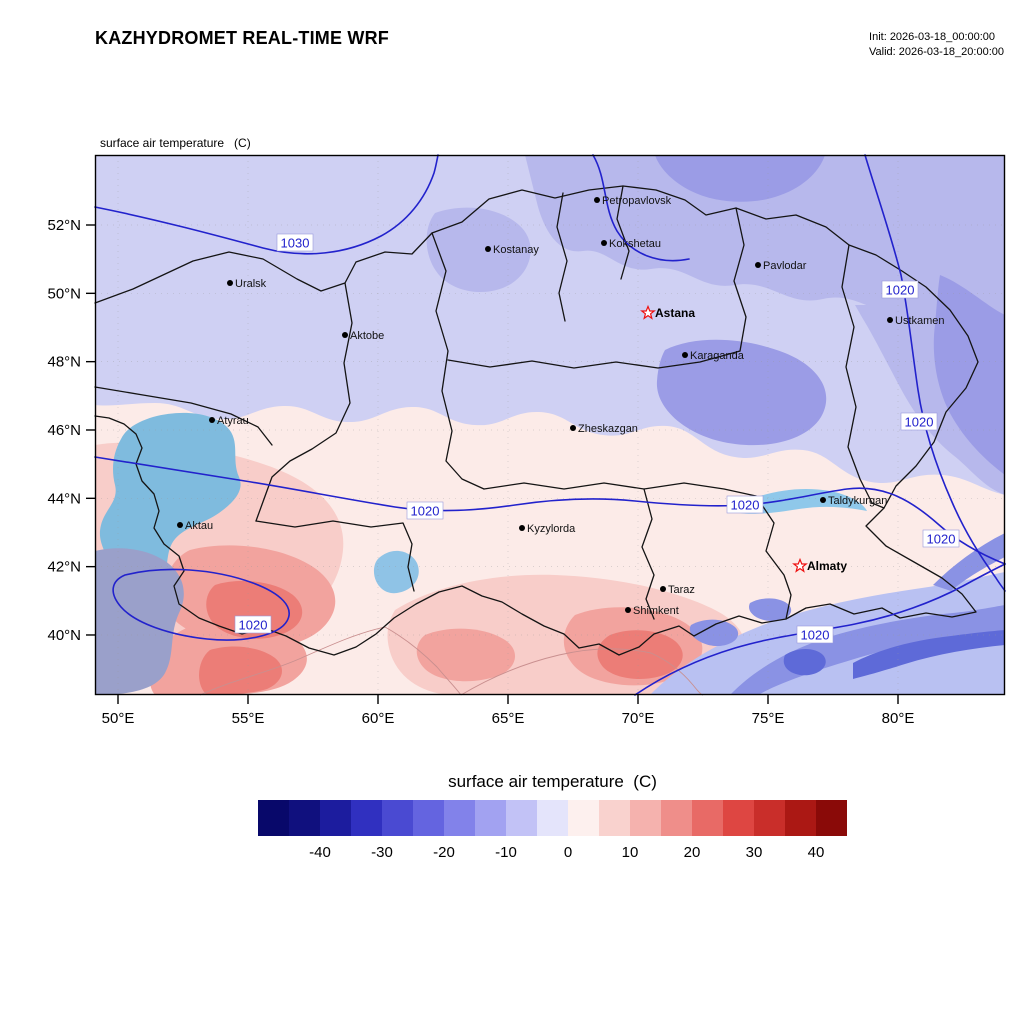 Image resolution: width=1024 pixels, height=1024 pixels. What do you see at coordinates (506, 852) in the screenshot?
I see `colorbar-tick-label: -10` at bounding box center [506, 852].